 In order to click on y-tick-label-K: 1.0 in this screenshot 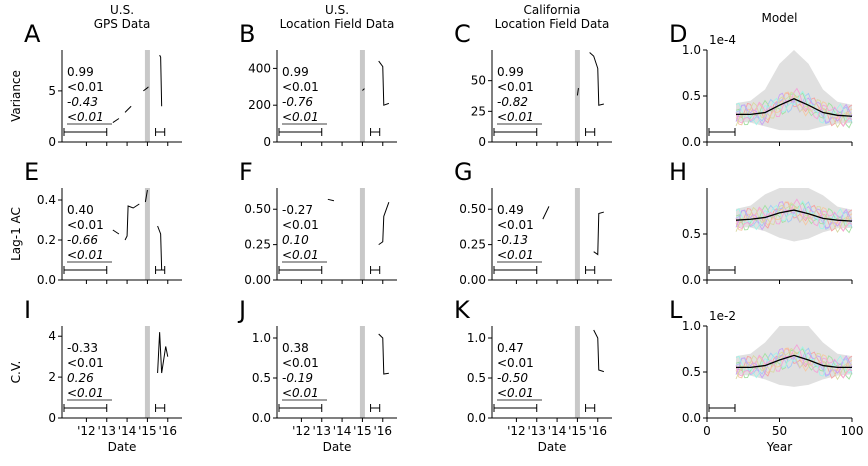, I will do `click(476, 338)`.